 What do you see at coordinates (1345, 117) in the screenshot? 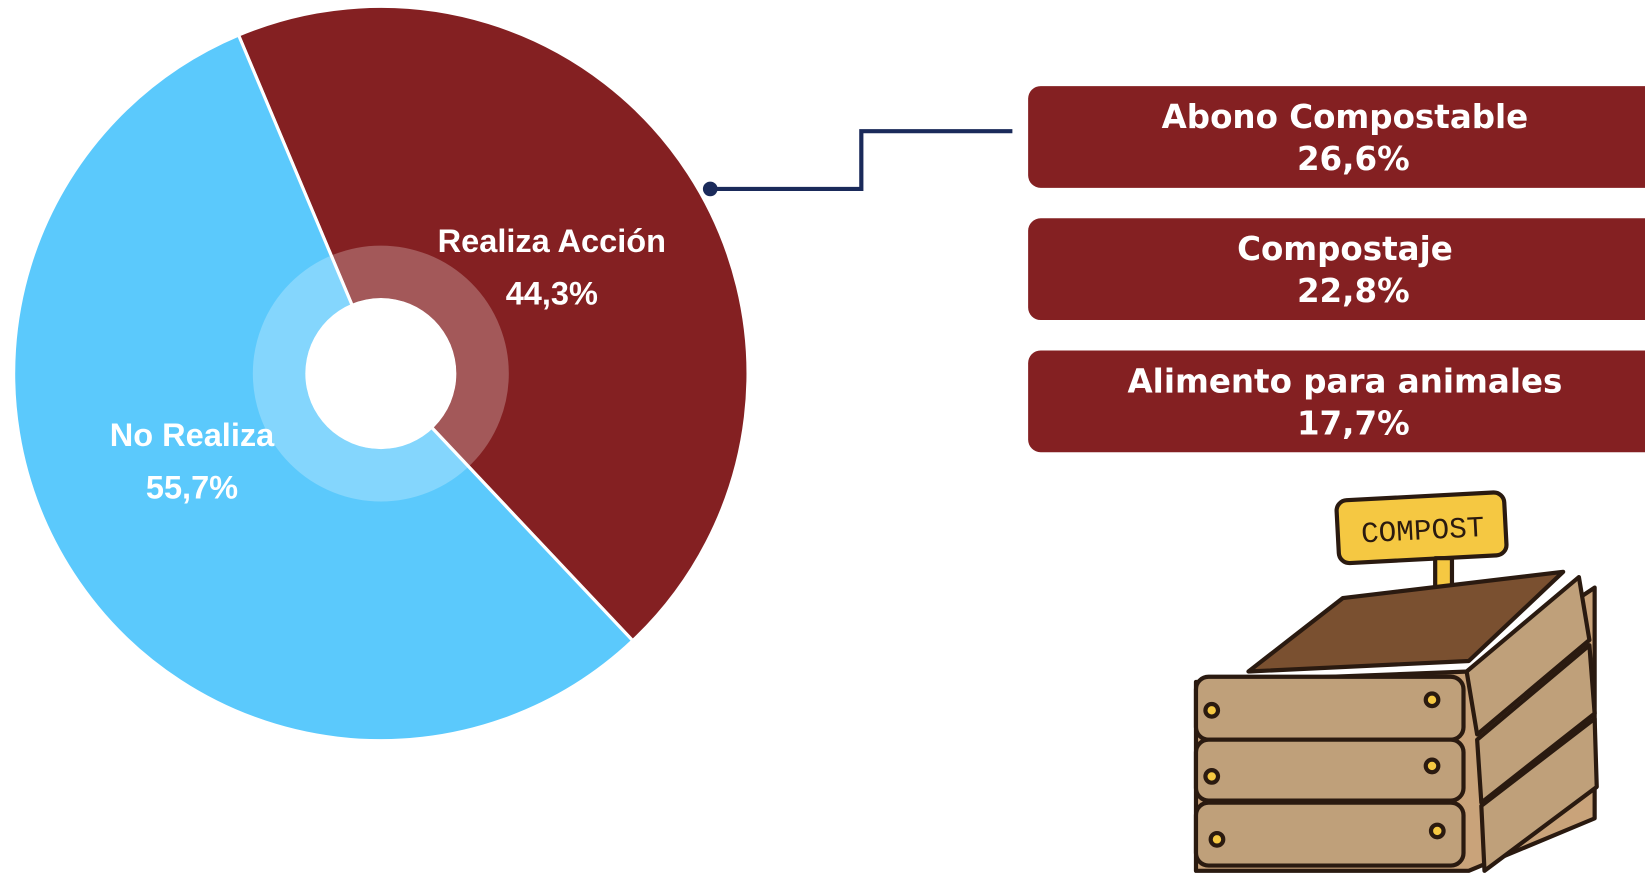
I see `breakdown-label: Abono Compostable` at bounding box center [1345, 117].